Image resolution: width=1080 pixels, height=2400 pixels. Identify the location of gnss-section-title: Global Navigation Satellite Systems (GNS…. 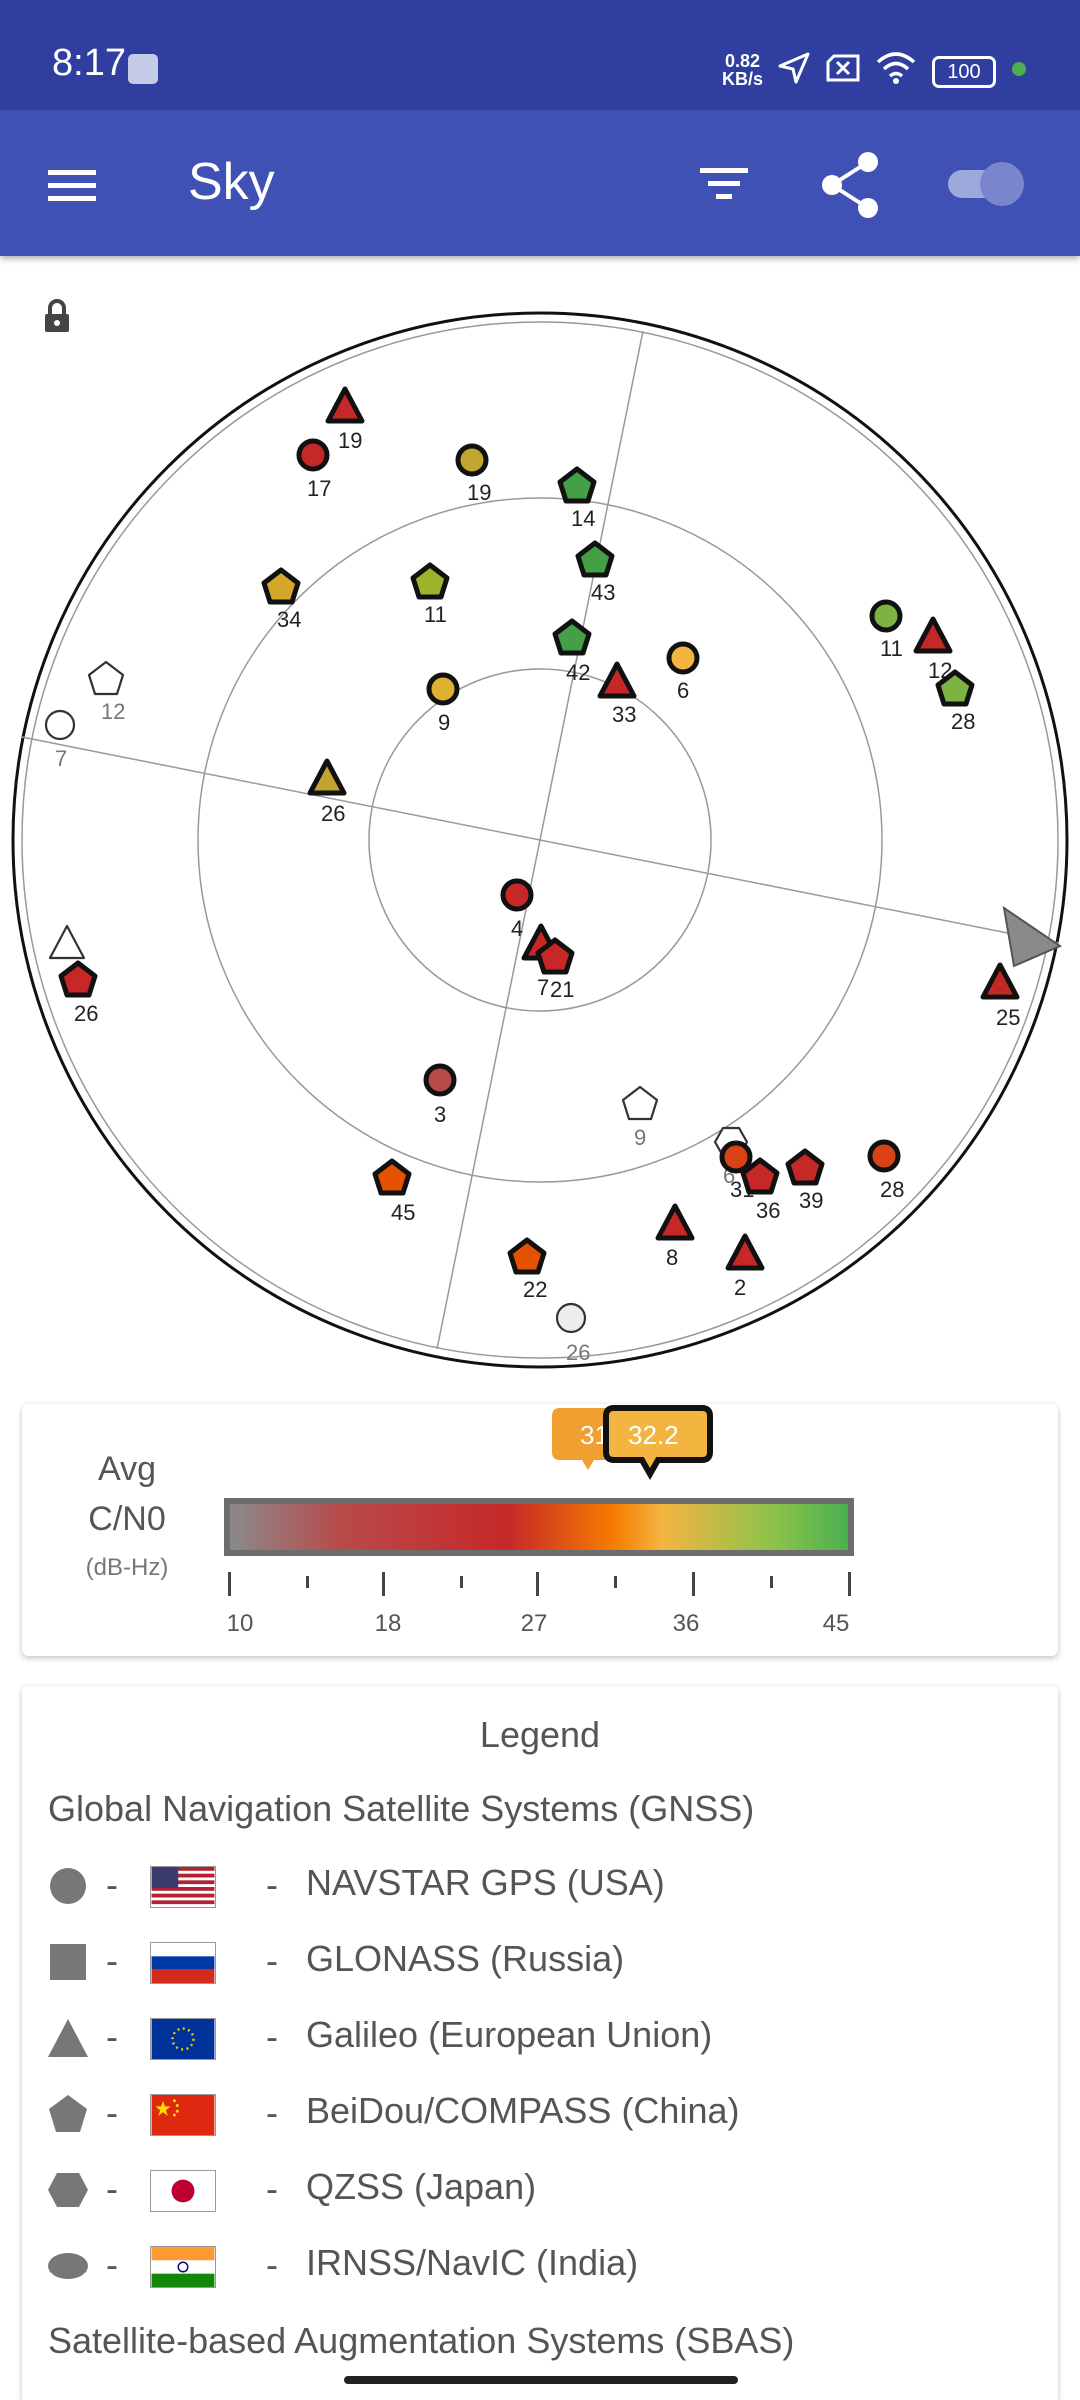
(401, 1808).